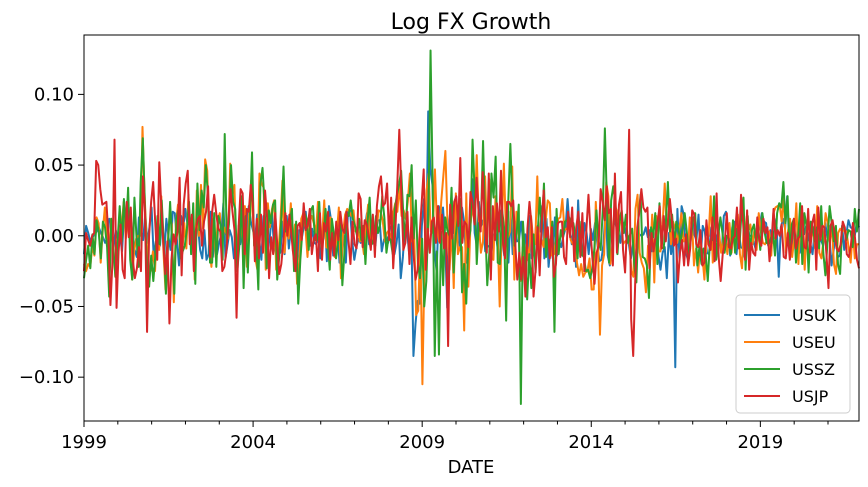 The height and width of the screenshot is (487, 868). Describe the element at coordinates (814, 315) in the screenshot. I see `legend-label-usuk: USUK` at that location.